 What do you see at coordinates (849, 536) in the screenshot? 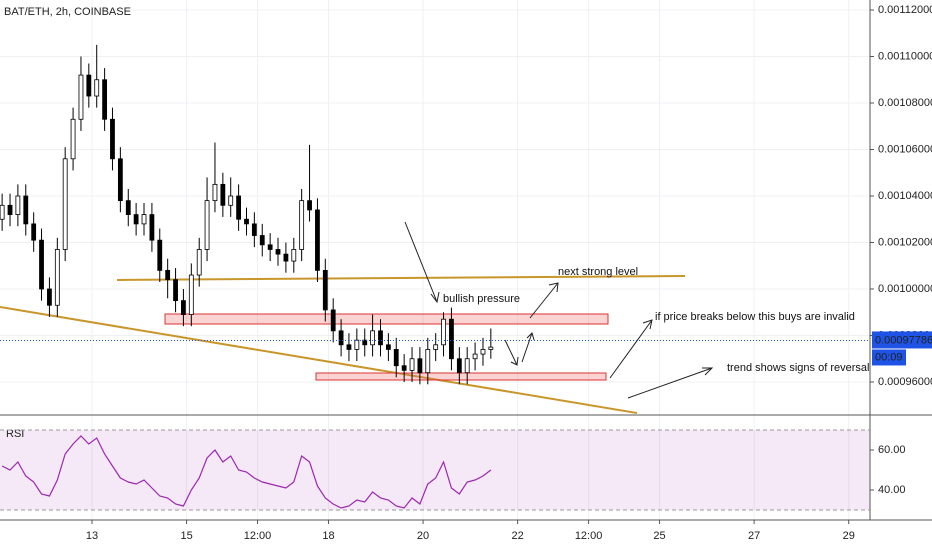
I see `x-tick-label: 29` at bounding box center [849, 536].